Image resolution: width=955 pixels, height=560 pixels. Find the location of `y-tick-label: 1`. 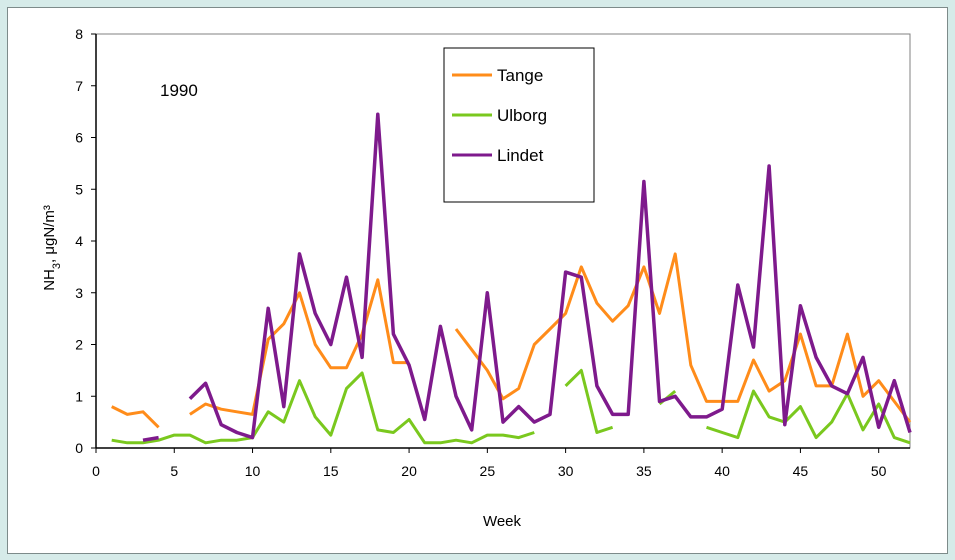

y-tick-label: 1 is located at coordinates (79, 396).